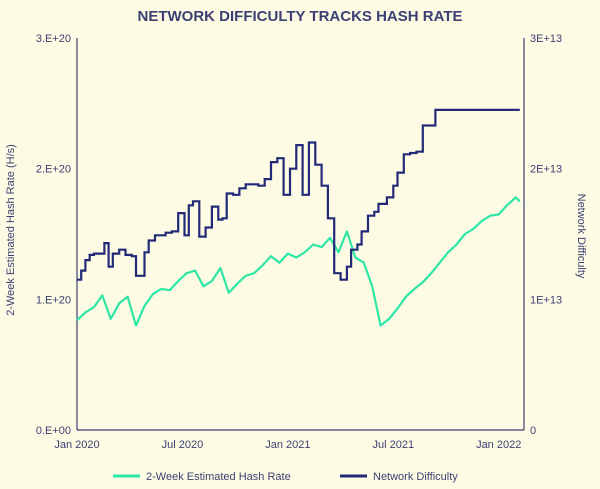  Describe the element at coordinates (53, 170) in the screenshot. I see `y-left-tick-label: 2.E+20` at that location.